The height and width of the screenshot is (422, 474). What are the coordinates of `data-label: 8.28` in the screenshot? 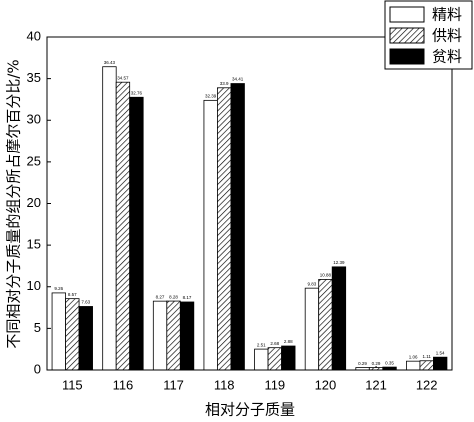 It's located at (173, 296).